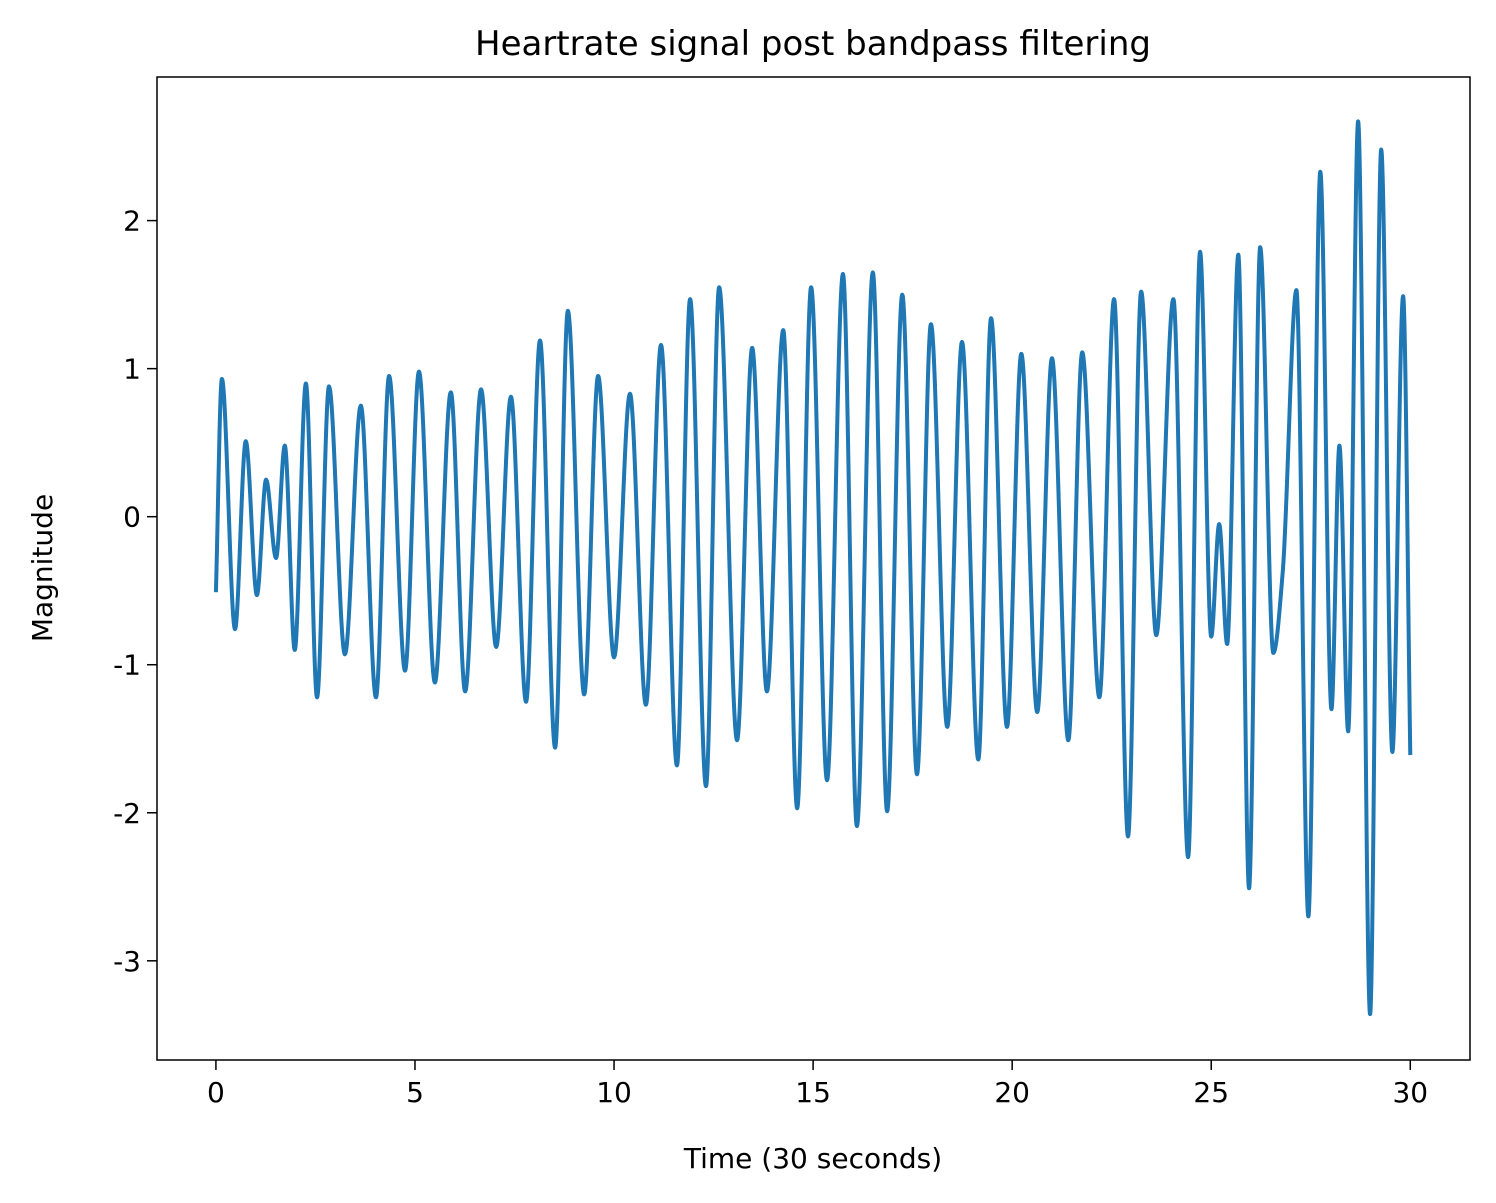 Image resolution: width=1496 pixels, height=1203 pixels. What do you see at coordinates (132, 369) in the screenshot?
I see `y-tick-label: 1` at bounding box center [132, 369].